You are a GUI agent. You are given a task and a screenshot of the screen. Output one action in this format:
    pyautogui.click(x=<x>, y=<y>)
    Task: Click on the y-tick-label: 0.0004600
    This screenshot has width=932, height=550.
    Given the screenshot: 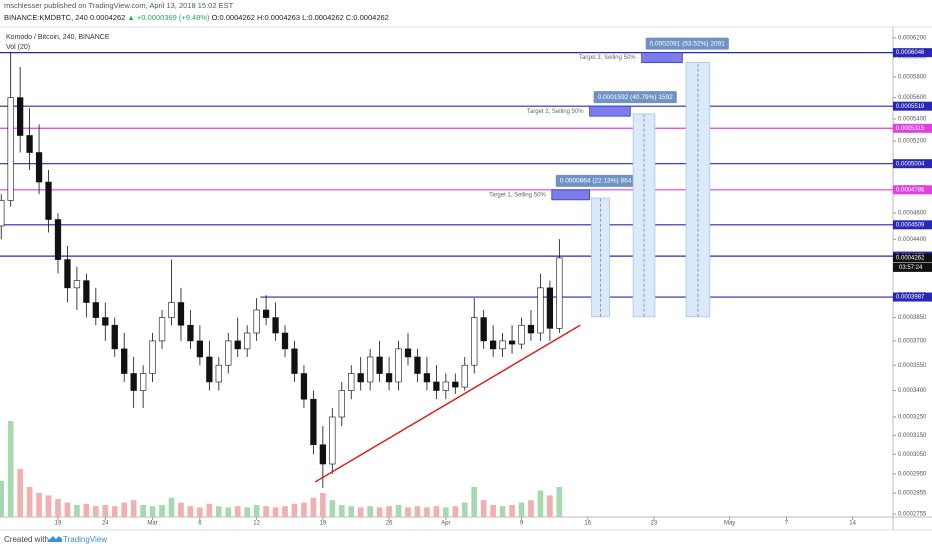 What is the action you would take?
    pyautogui.click(x=912, y=214)
    